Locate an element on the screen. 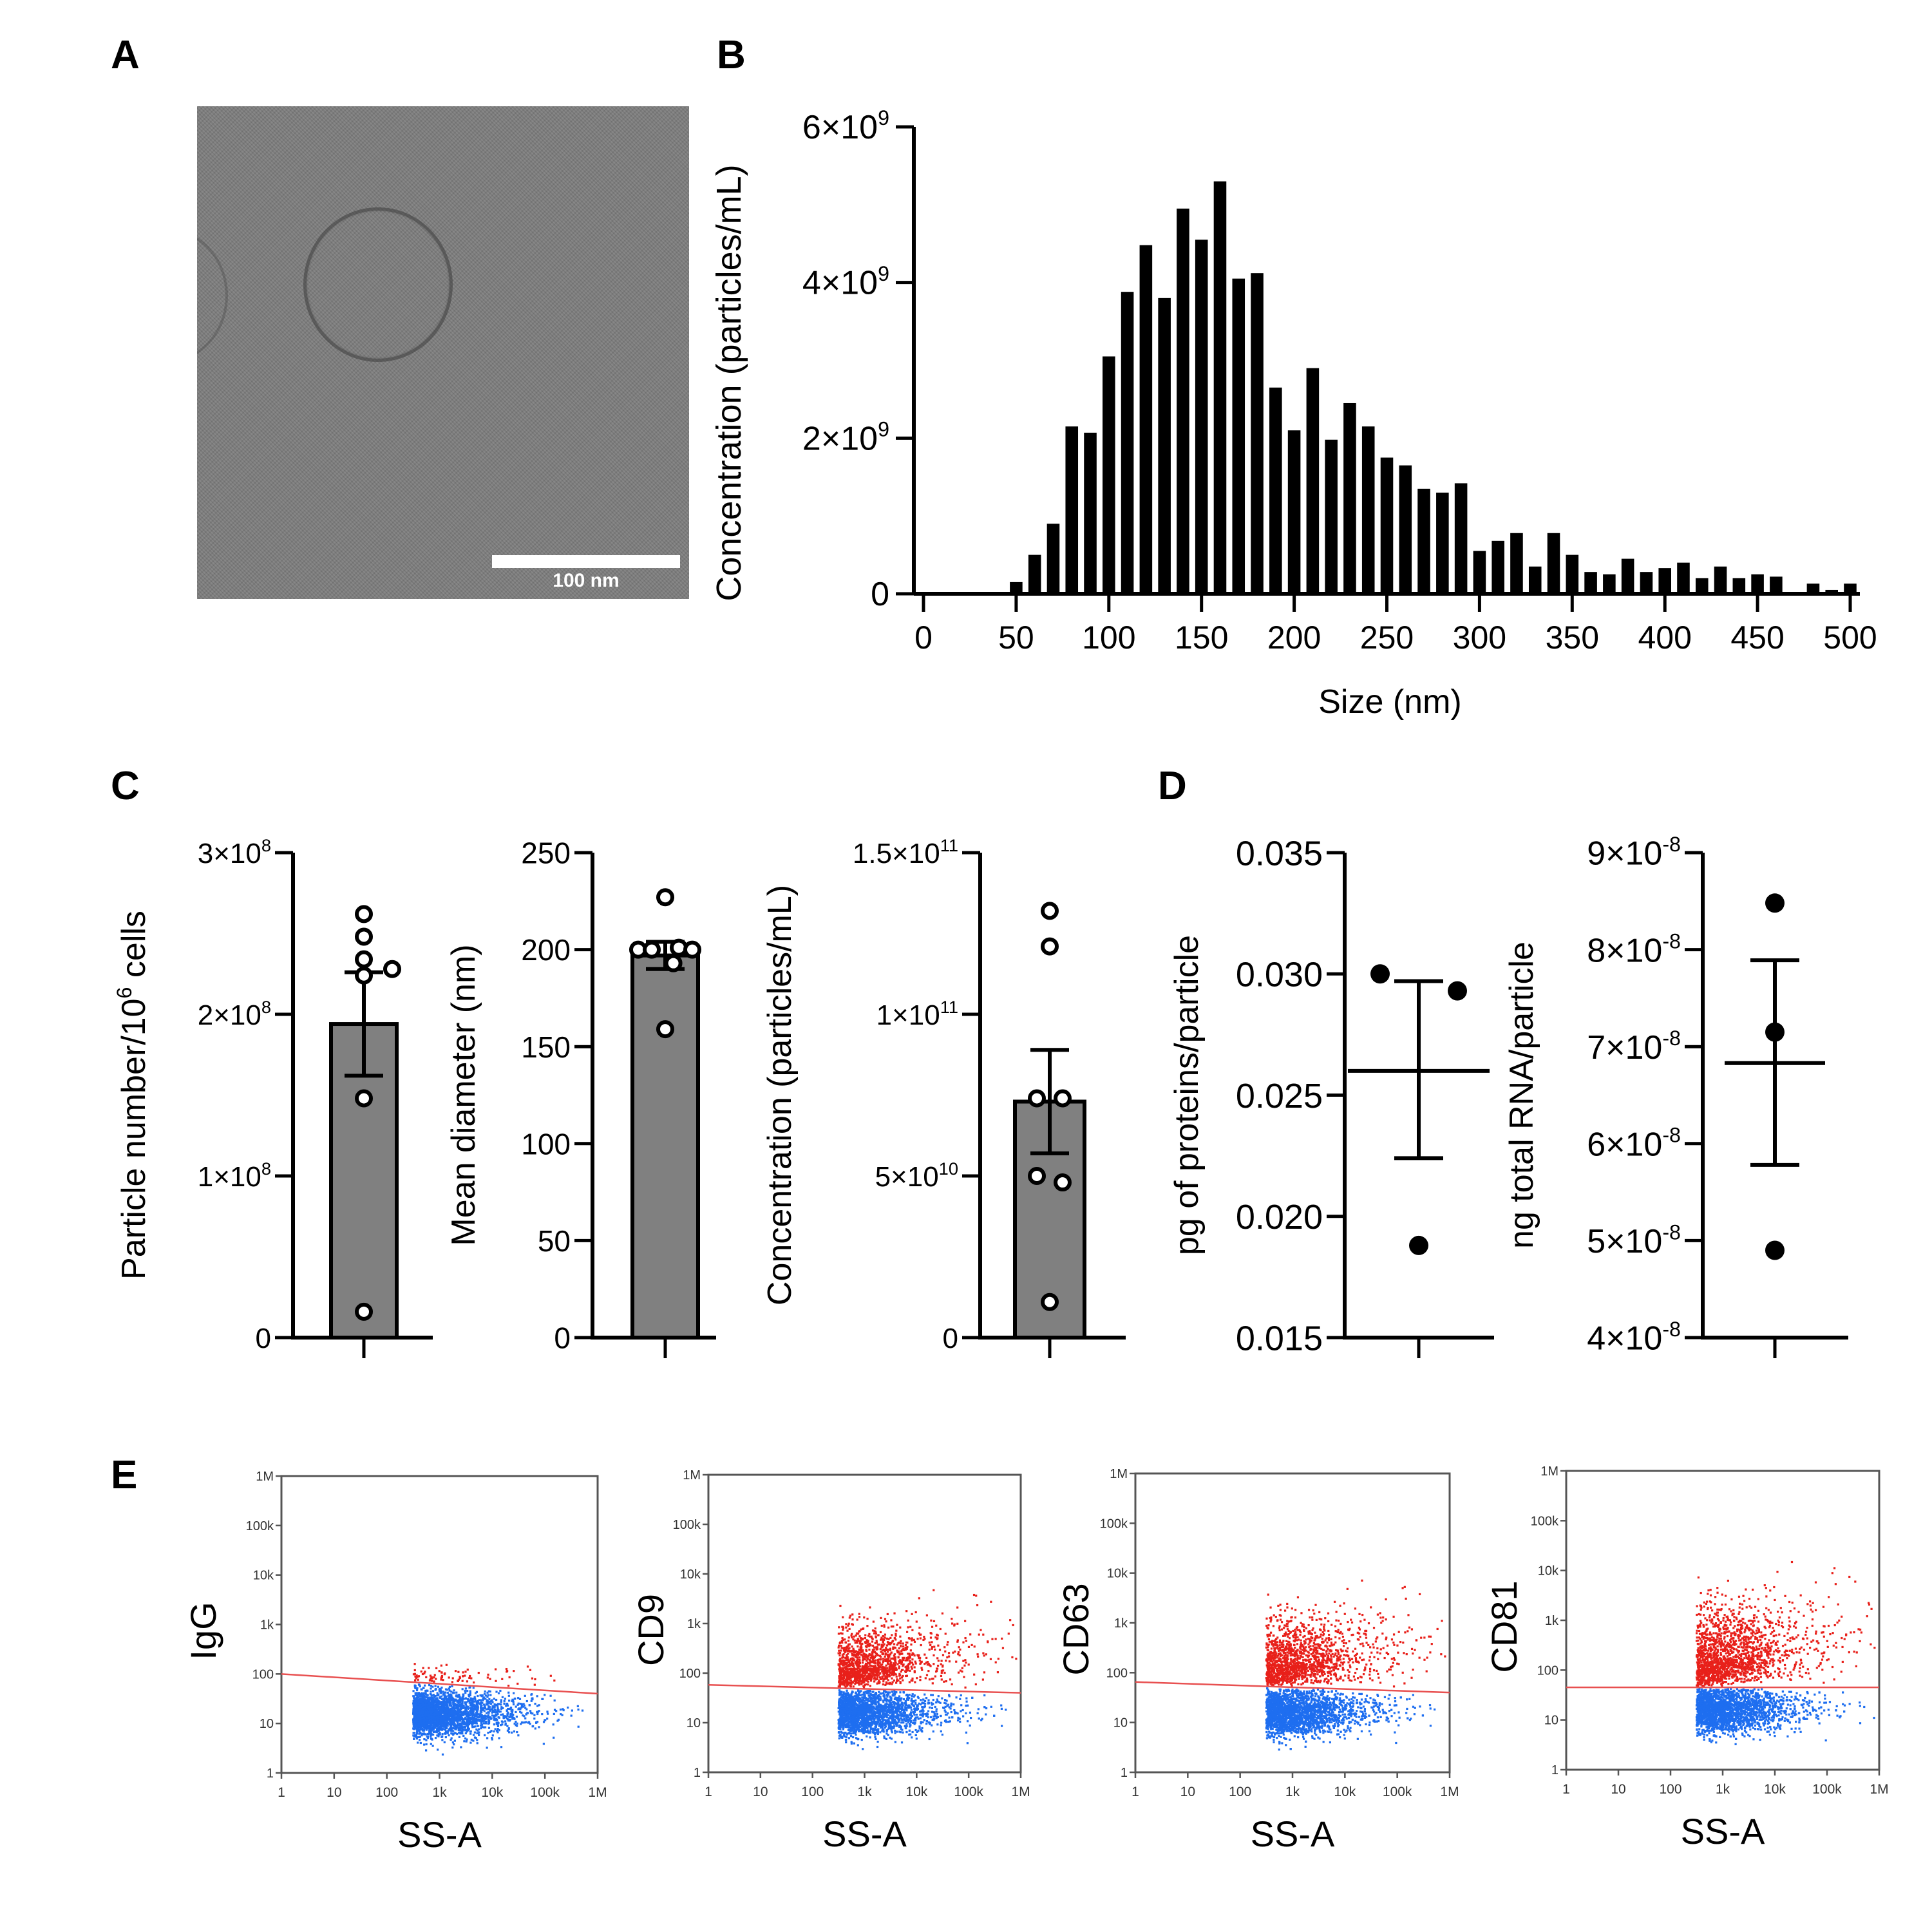 This screenshot has width=1932, height=1932. y-tick-label: 5×10¹⁰ is located at coordinates (916, 1176).